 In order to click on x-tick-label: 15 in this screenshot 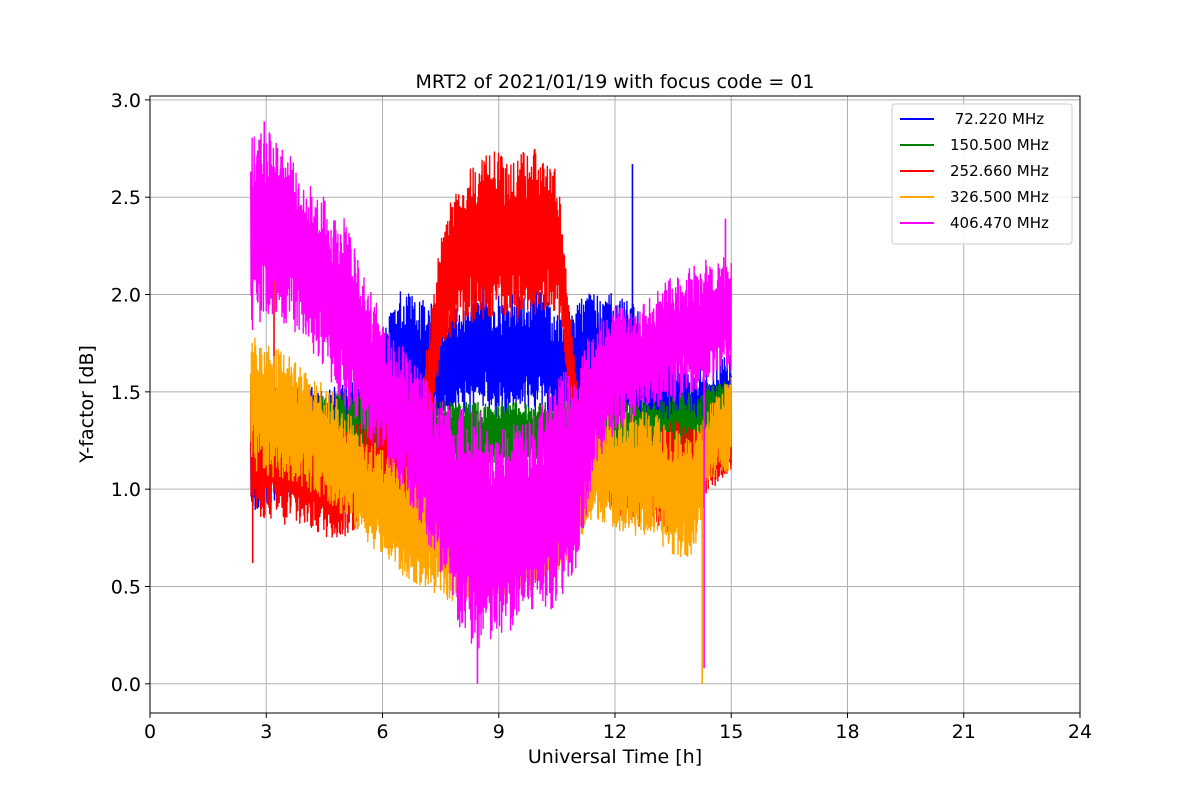, I will do `click(731, 732)`.